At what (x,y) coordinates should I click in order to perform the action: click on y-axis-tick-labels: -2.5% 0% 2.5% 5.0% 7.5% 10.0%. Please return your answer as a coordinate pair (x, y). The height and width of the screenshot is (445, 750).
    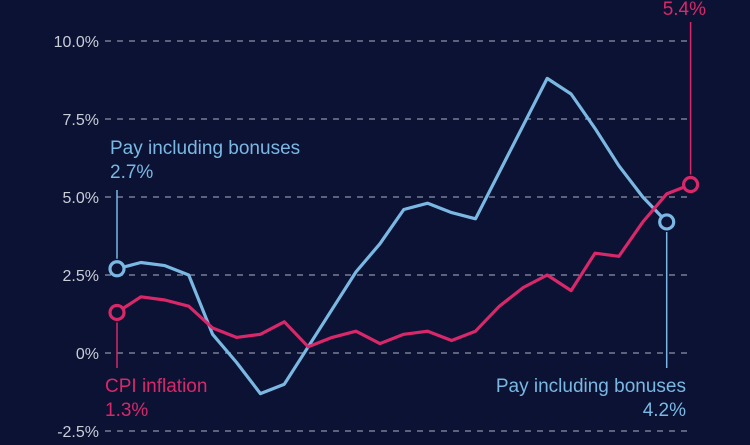
    Looking at the image, I should click on (76, 237).